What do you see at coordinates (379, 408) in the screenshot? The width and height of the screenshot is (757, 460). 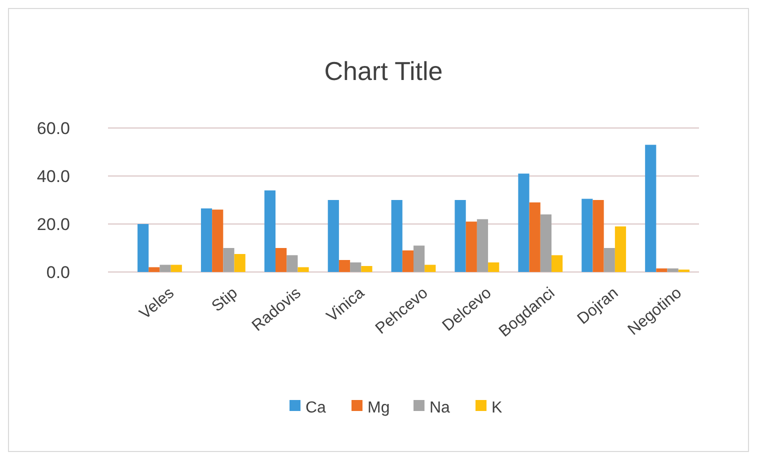 I see `legend-label: Mg` at bounding box center [379, 408].